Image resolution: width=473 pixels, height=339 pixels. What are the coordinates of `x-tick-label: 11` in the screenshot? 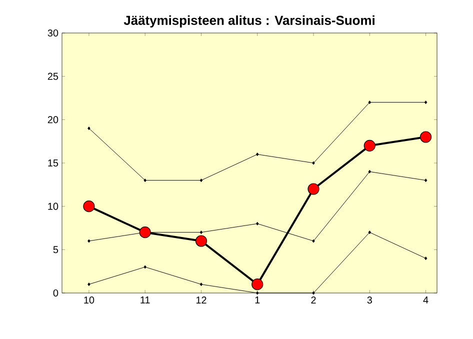 It's located at (145, 300).